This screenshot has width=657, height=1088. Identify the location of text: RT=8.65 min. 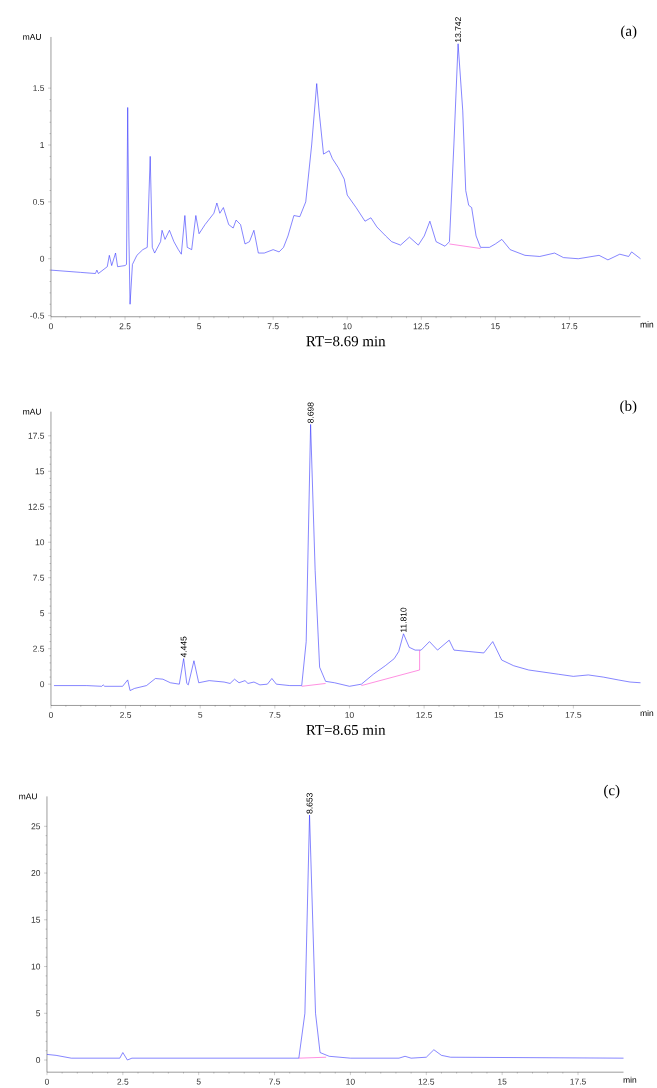
(346, 730).